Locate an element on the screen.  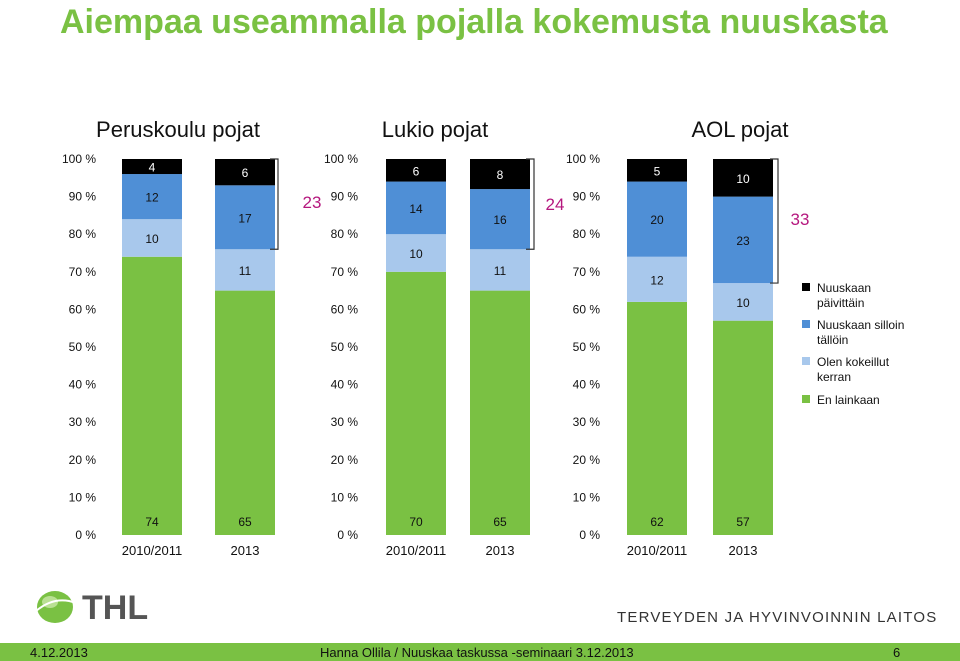
group-title-aol: AOL pojat is located at coordinates (740, 129).